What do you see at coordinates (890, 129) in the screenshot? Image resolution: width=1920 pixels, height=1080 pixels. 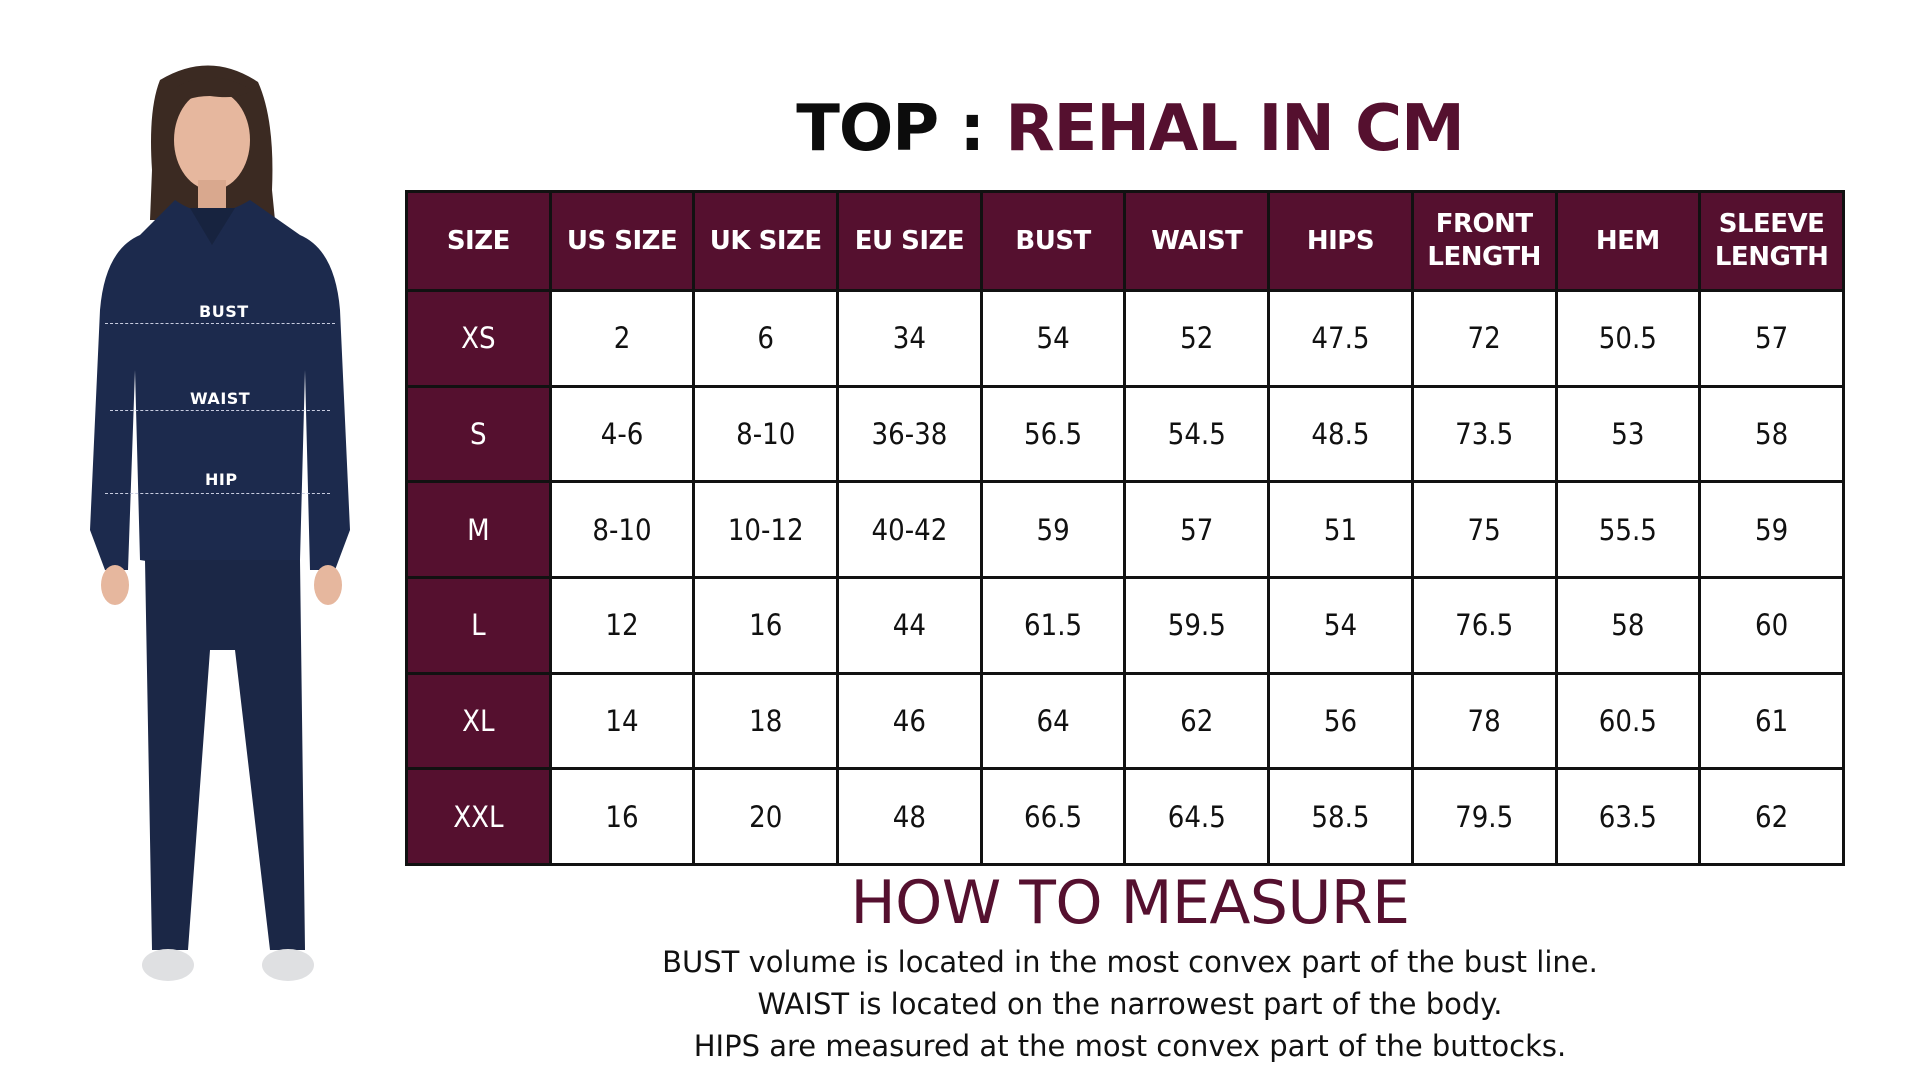 I see `title-prefix: TOP :` at bounding box center [890, 129].